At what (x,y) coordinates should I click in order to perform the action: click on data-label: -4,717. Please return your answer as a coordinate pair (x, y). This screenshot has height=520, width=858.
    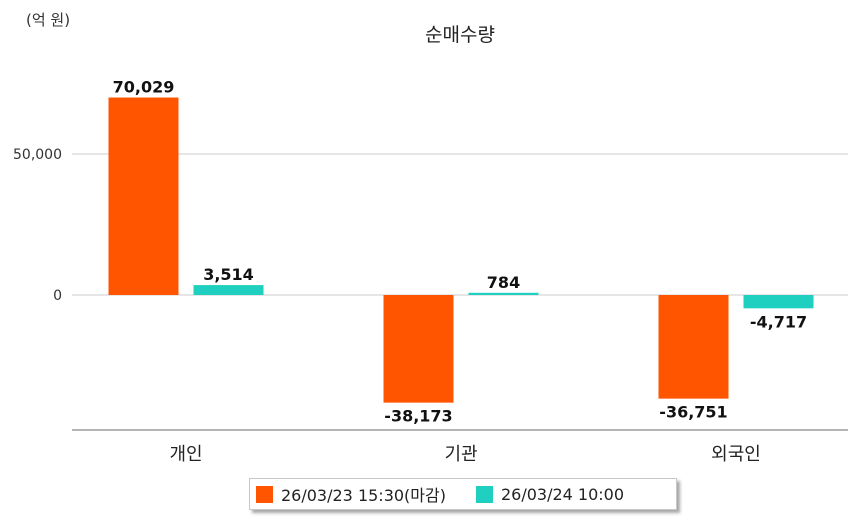
    Looking at the image, I should click on (778, 321).